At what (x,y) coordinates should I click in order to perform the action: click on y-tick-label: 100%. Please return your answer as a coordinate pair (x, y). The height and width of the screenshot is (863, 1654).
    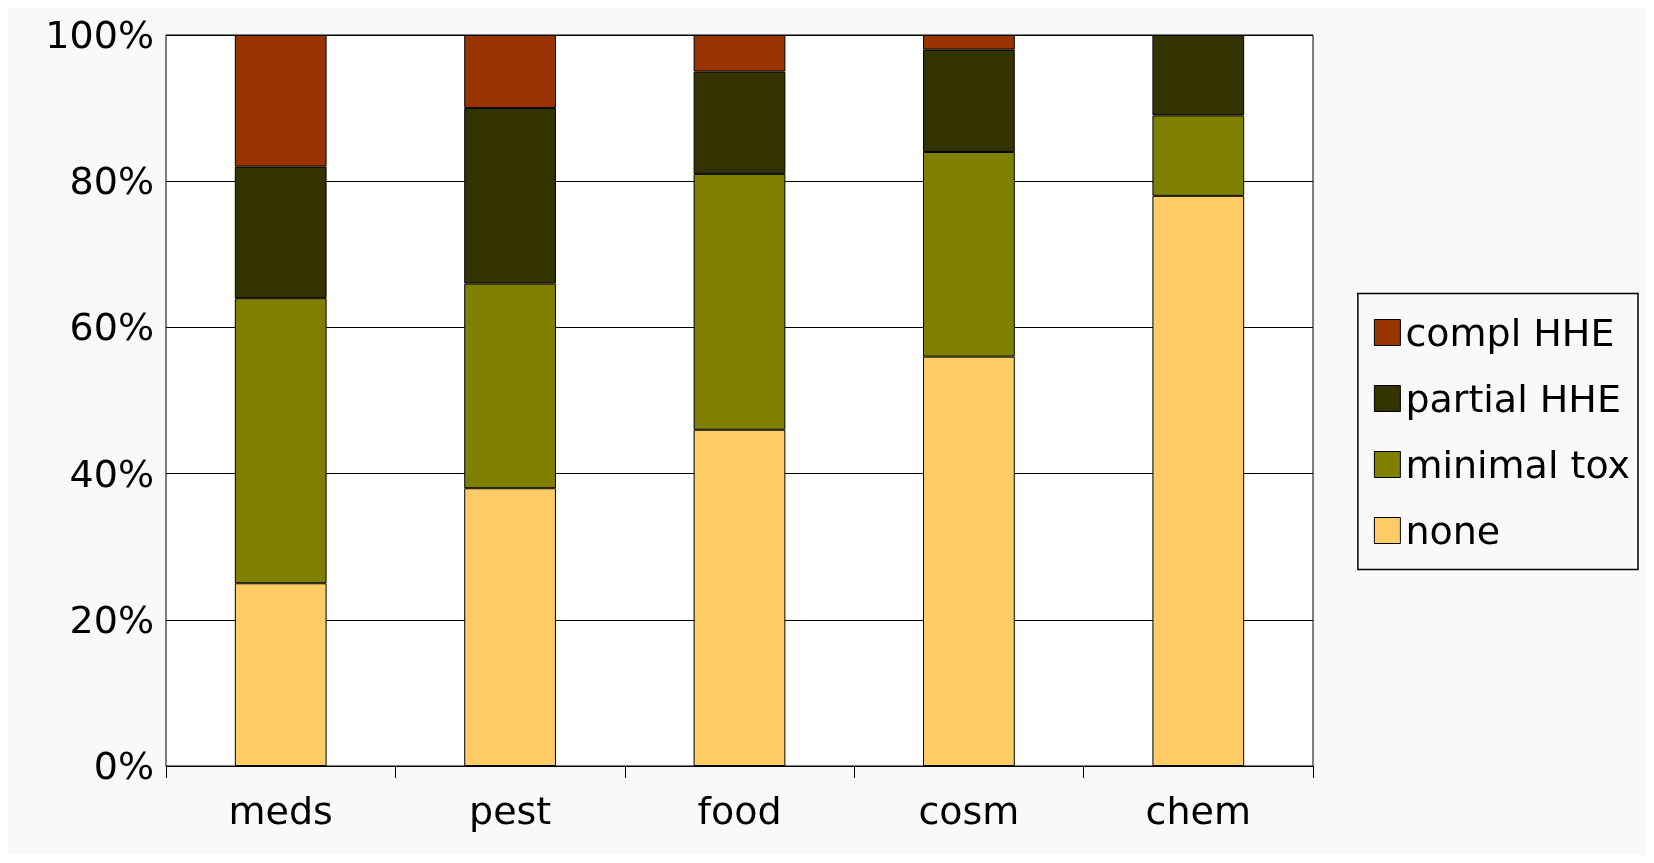
    Looking at the image, I should click on (99, 35).